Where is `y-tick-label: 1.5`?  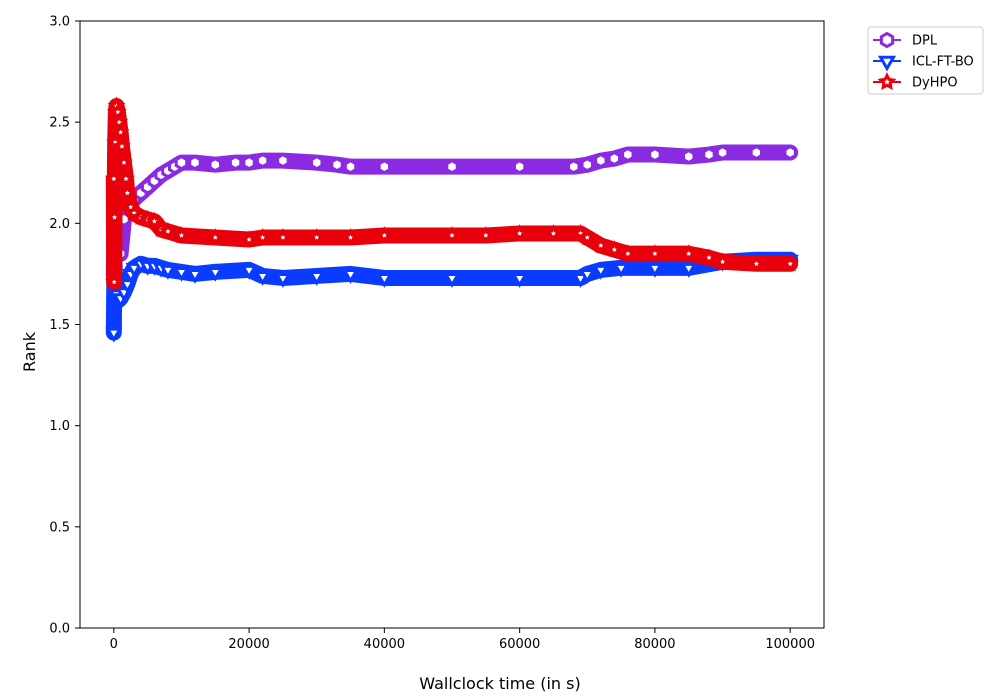 y-tick-label: 1.5 is located at coordinates (59, 325).